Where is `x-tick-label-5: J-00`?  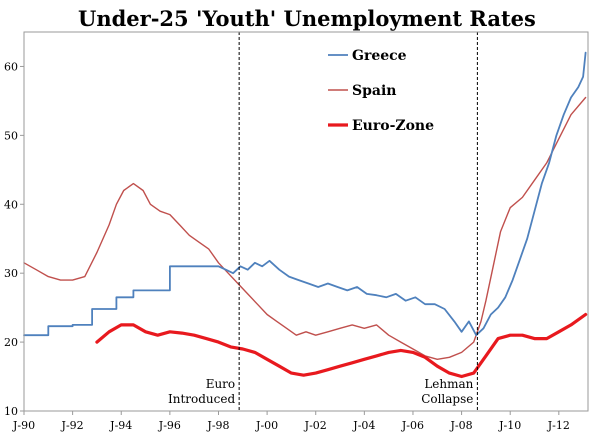
x-tick-label-5: J-00 is located at coordinates (266, 425).